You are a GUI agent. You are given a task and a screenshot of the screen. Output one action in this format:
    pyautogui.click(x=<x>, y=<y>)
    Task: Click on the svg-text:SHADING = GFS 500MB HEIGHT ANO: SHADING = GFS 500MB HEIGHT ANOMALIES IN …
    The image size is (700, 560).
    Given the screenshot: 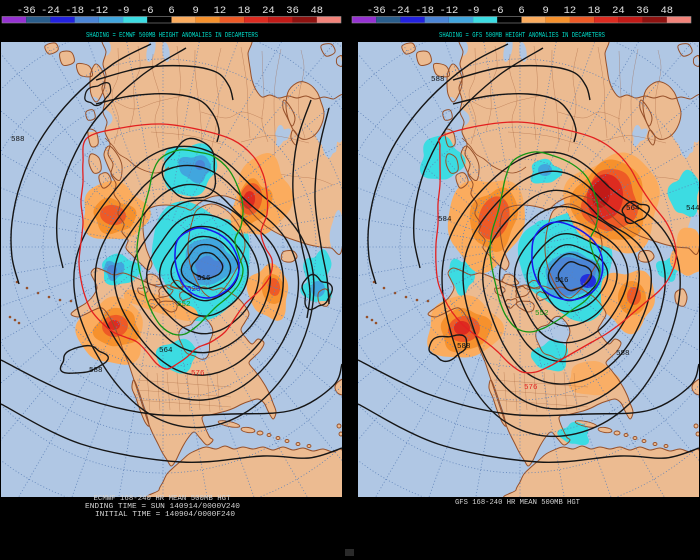 What is the action you would take?
    pyautogui.click(x=522, y=36)
    